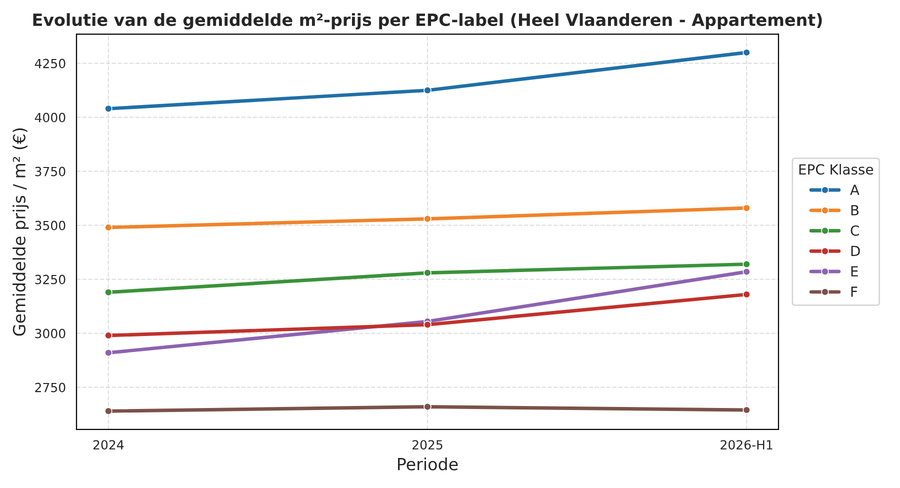  Describe the element at coordinates (427, 21) in the screenshot. I see `chart-title: Evolutie van de gemiddelde m²-prijs per EPC-label (Heel Vlaanderen - Appartement)` at that location.